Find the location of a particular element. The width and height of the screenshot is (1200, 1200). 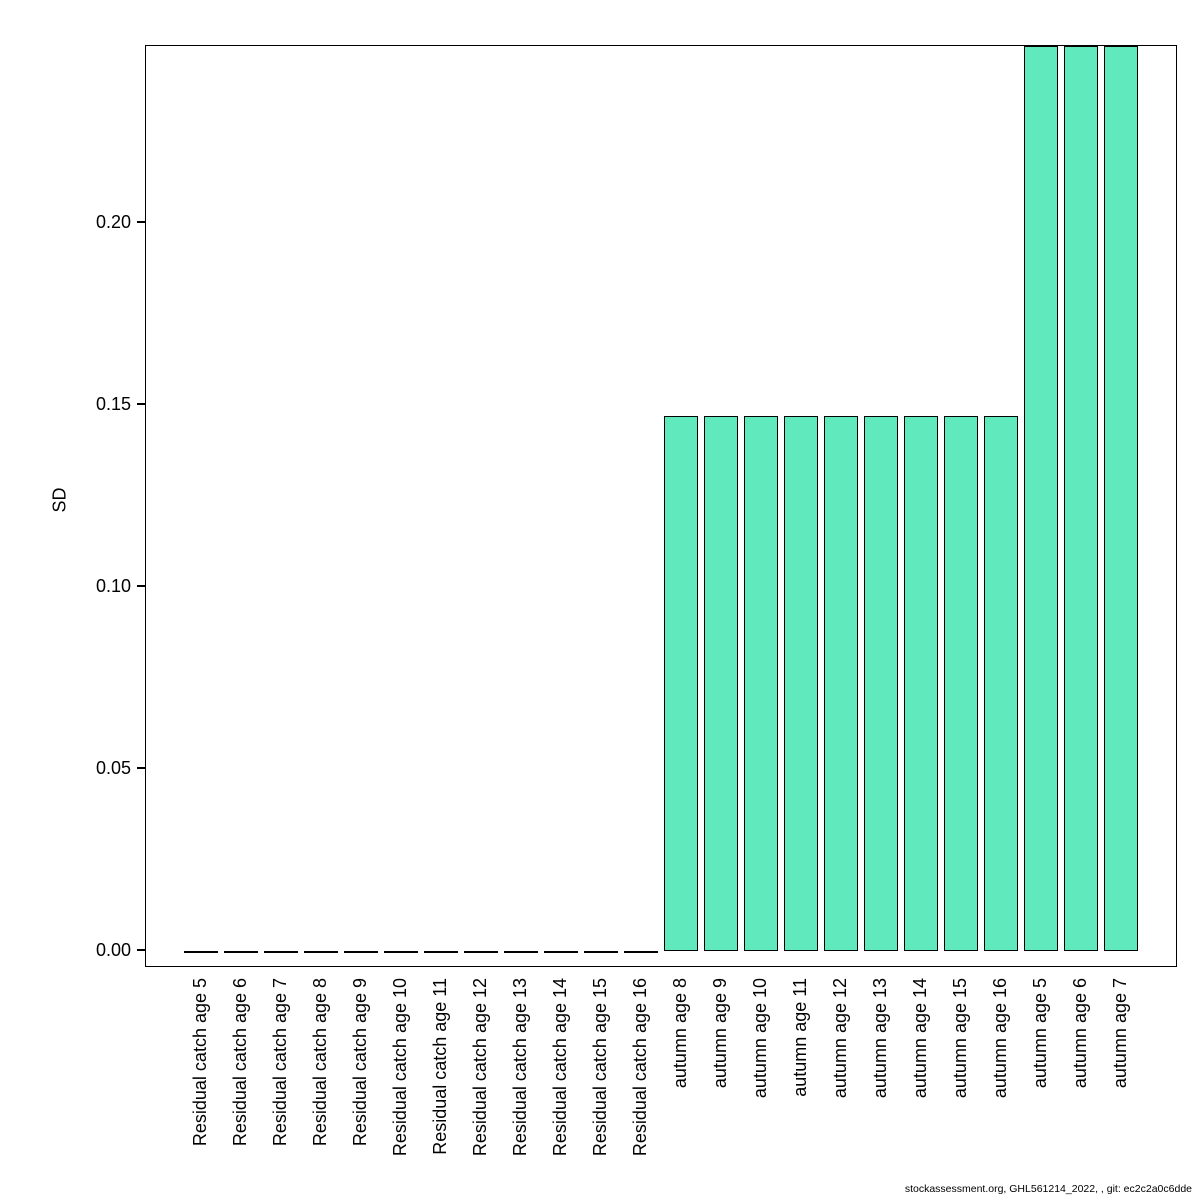

x-axis-label: autumn age 15 is located at coordinates (960, 1038).